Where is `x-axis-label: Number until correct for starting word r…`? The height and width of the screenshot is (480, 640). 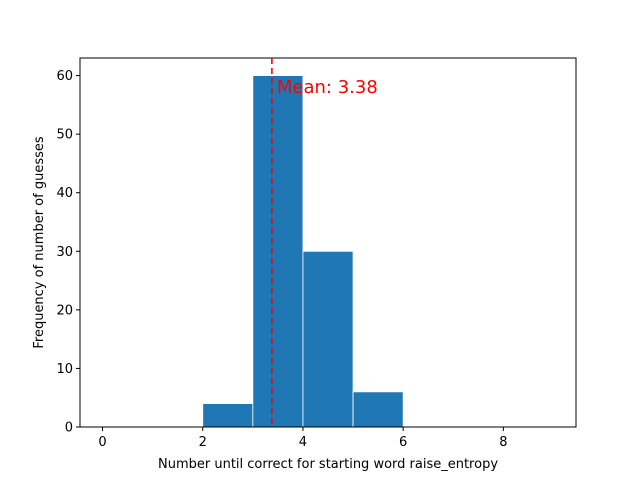 x-axis-label: Number until correct for starting word r… is located at coordinates (328, 464).